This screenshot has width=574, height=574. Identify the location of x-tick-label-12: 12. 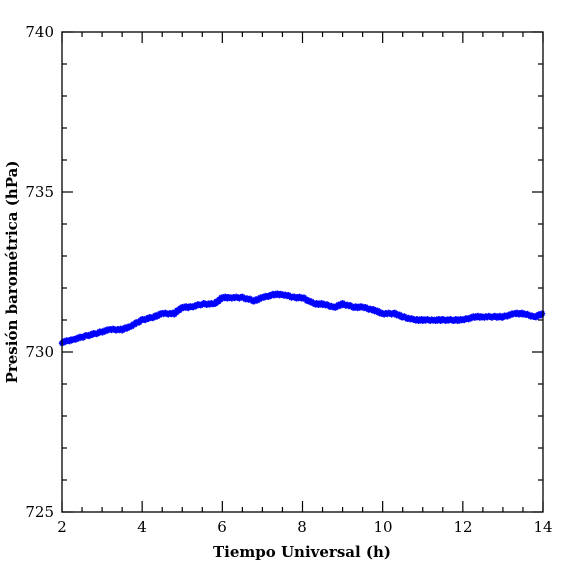
(462, 527).